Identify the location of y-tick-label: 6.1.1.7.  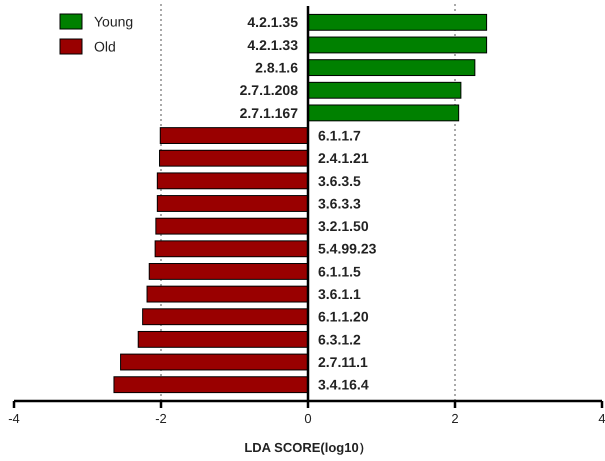
(340, 135).